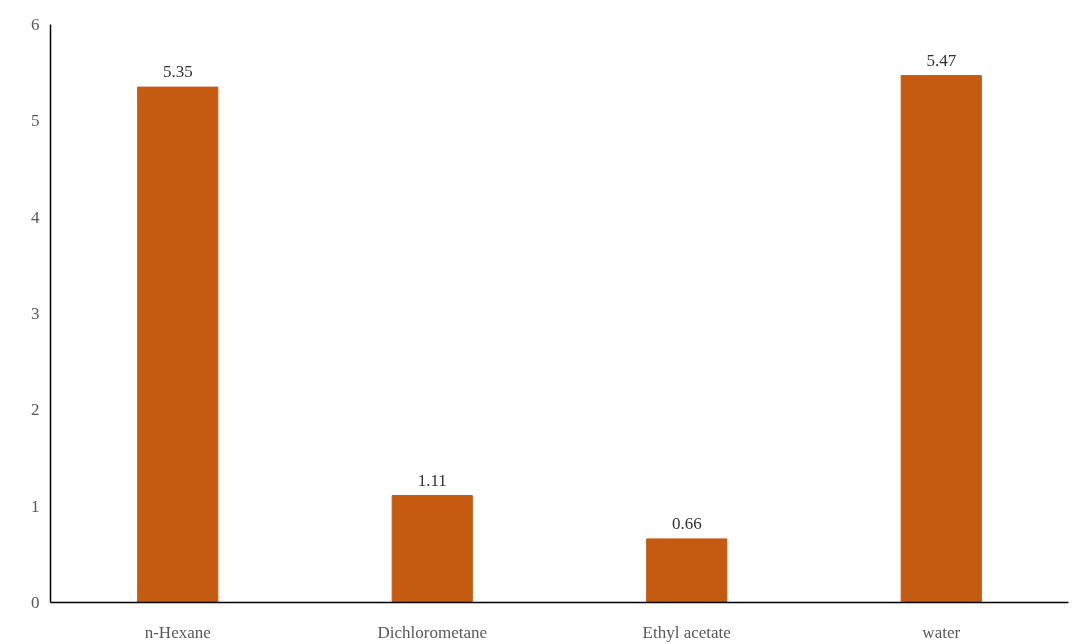 This screenshot has height=644, width=1078. Describe the element at coordinates (35, 121) in the screenshot. I see `y-tick-label: 5` at that location.